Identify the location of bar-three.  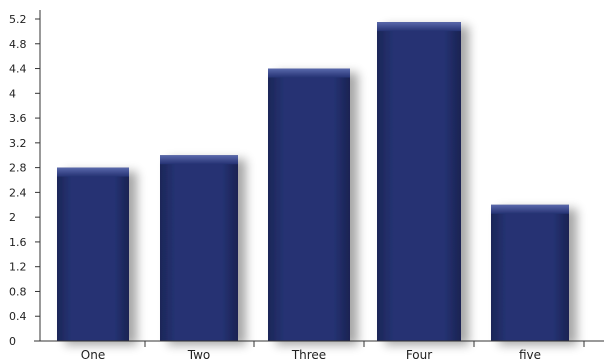
(309, 205).